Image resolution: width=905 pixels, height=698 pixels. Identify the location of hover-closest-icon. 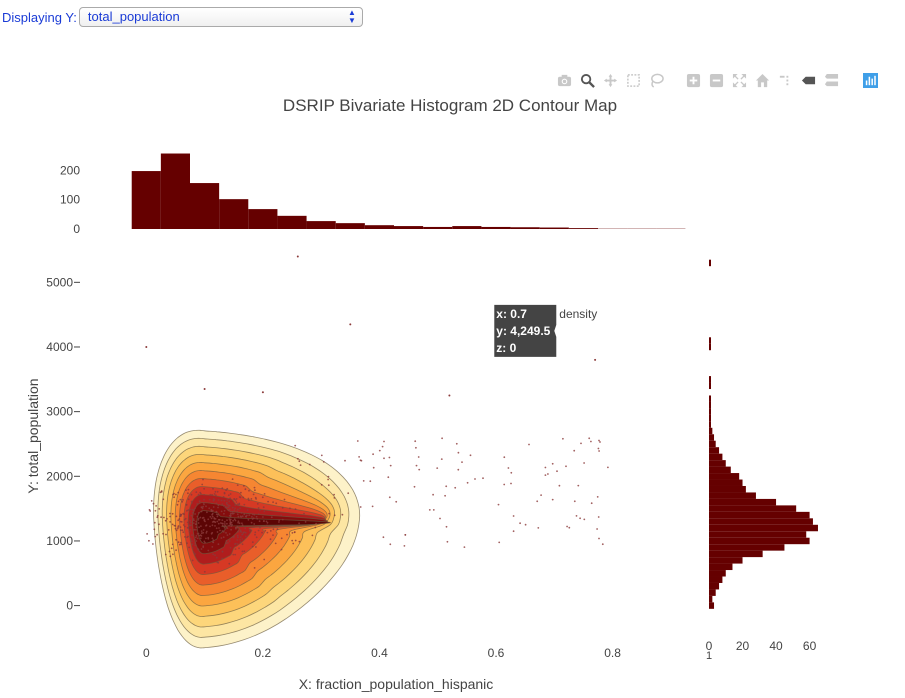
(808, 80).